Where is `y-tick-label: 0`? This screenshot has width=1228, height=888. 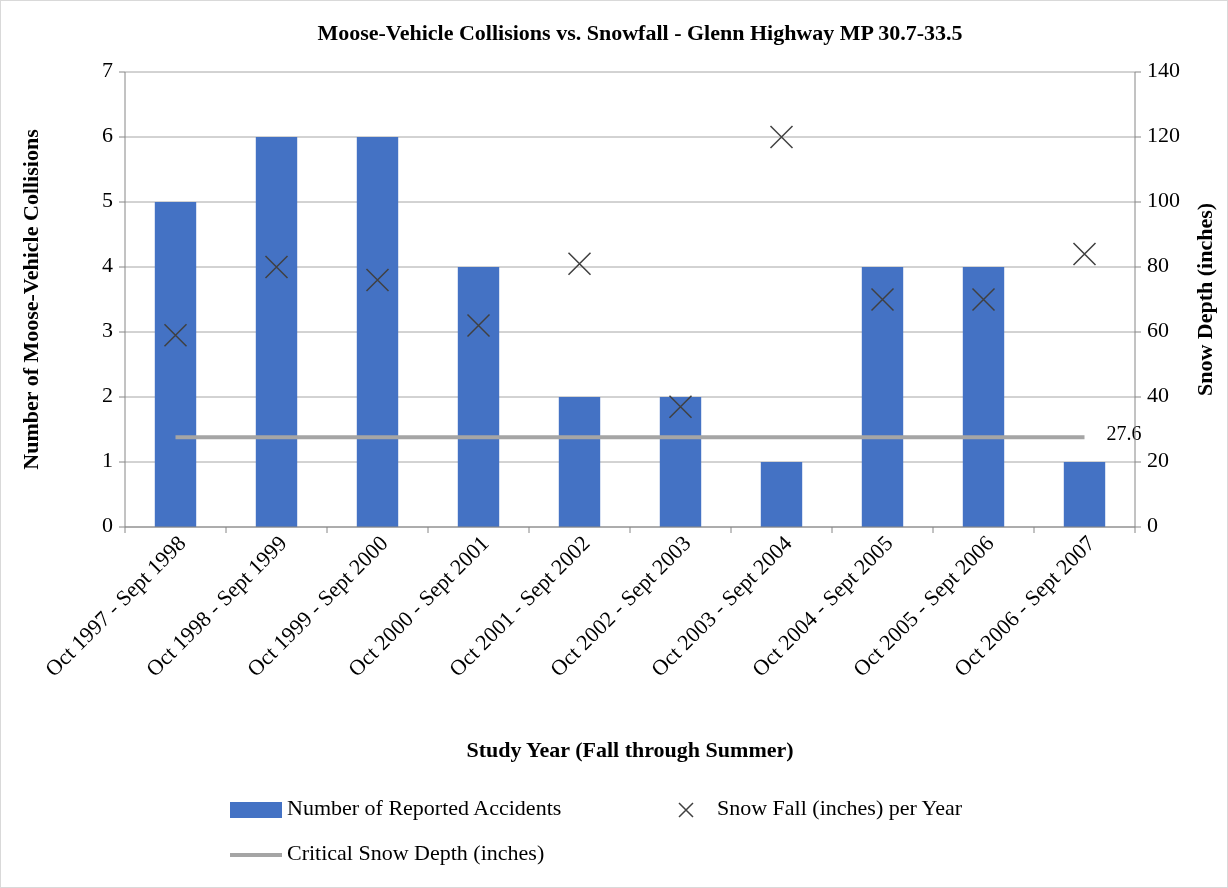 y-tick-label: 0 is located at coordinates (107, 525).